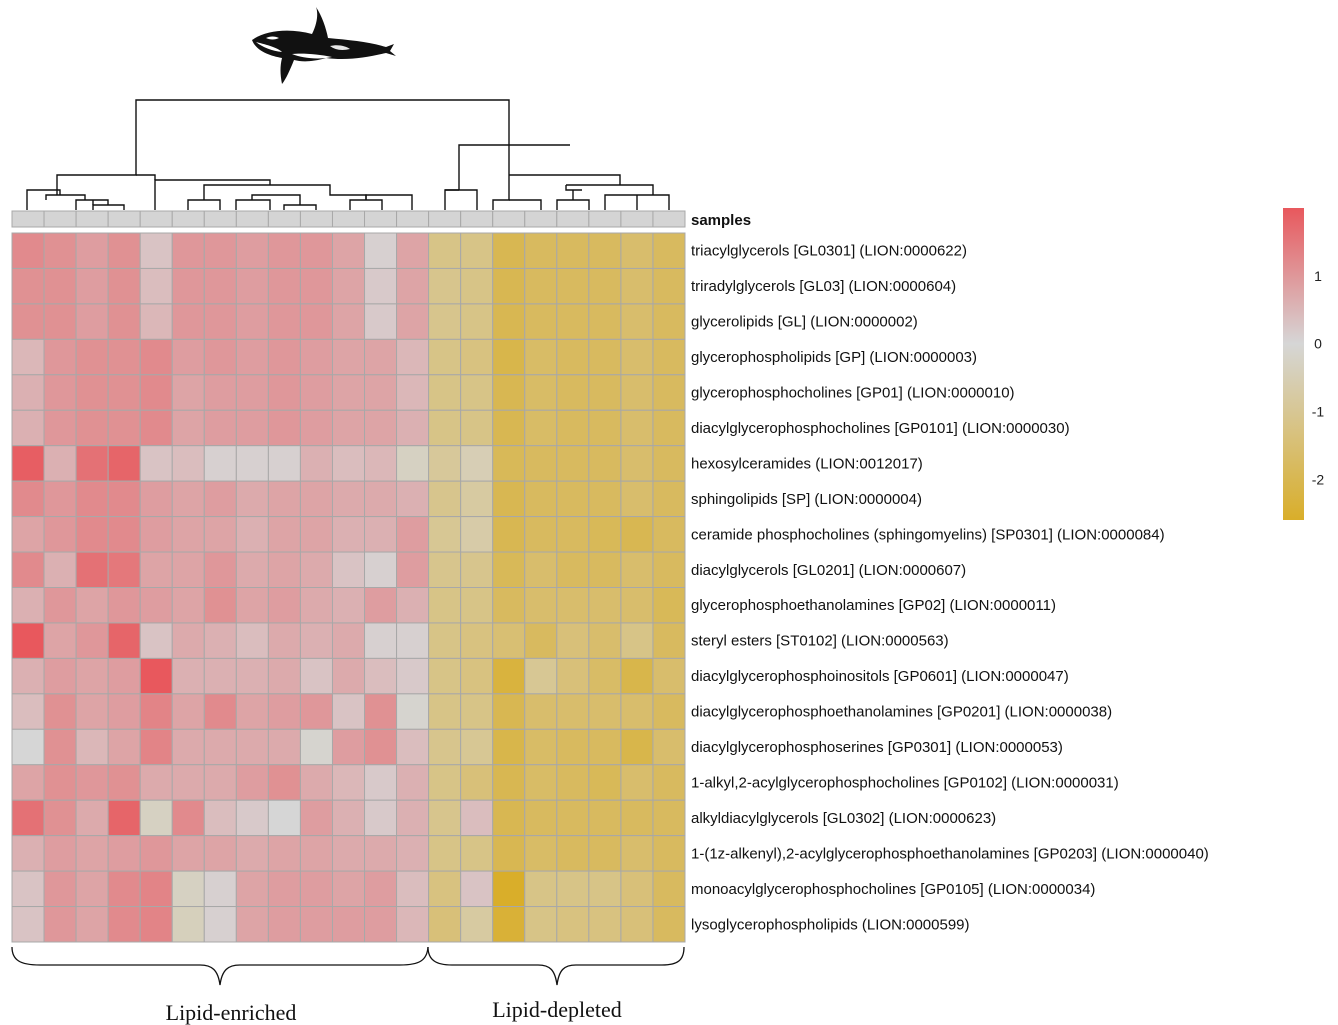  Describe the element at coordinates (1318, 479) in the screenshot. I see `legend-tick-label: -2` at that location.